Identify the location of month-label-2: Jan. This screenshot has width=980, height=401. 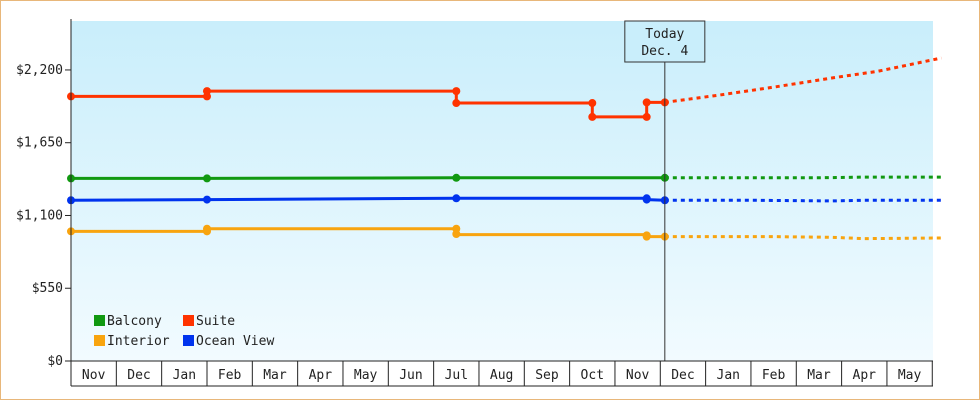
(184, 375).